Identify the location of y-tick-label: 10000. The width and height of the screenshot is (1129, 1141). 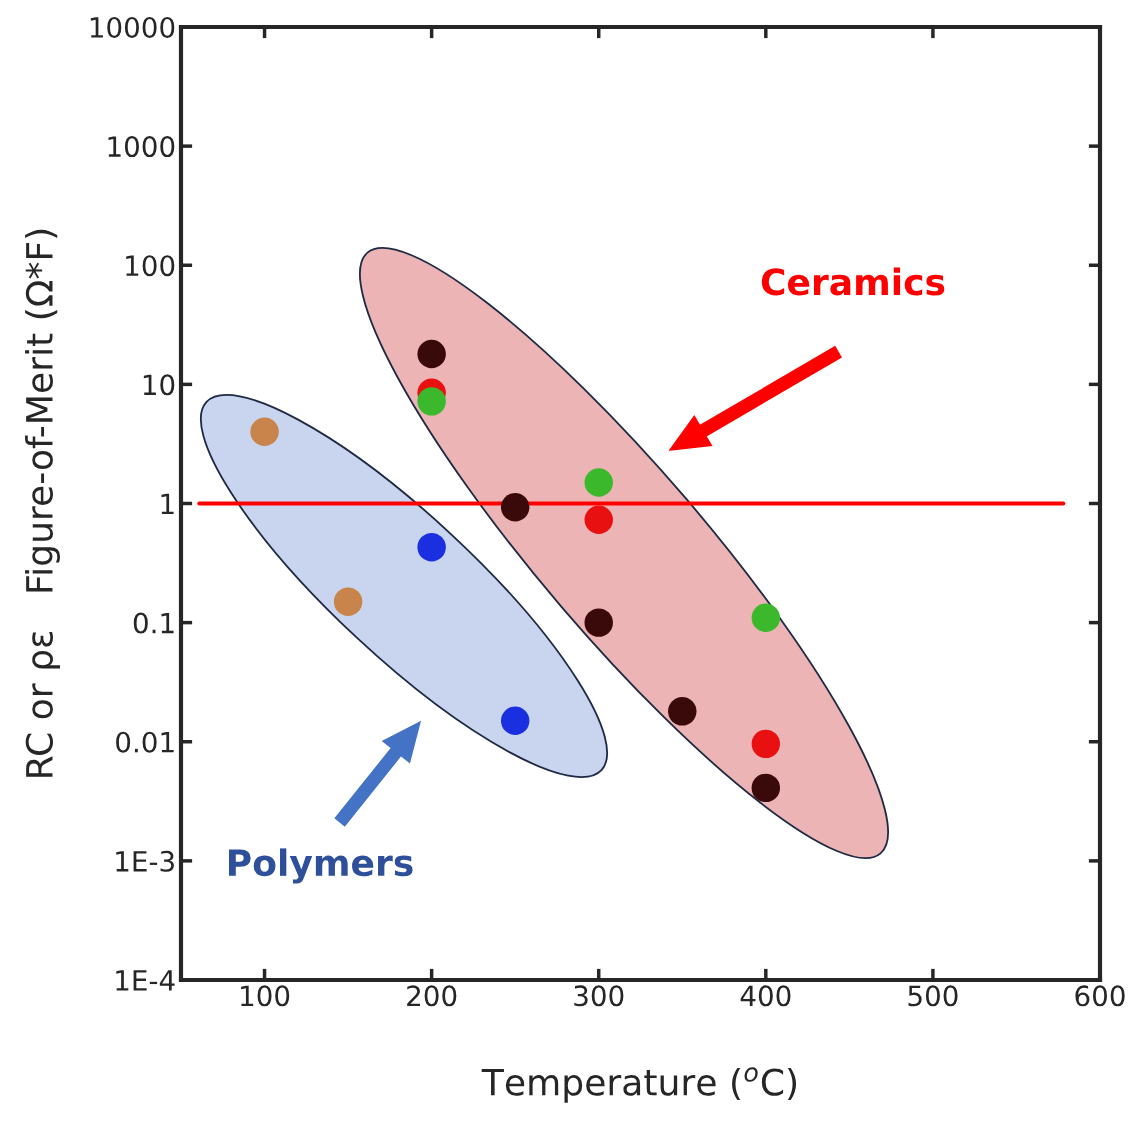
(132, 27).